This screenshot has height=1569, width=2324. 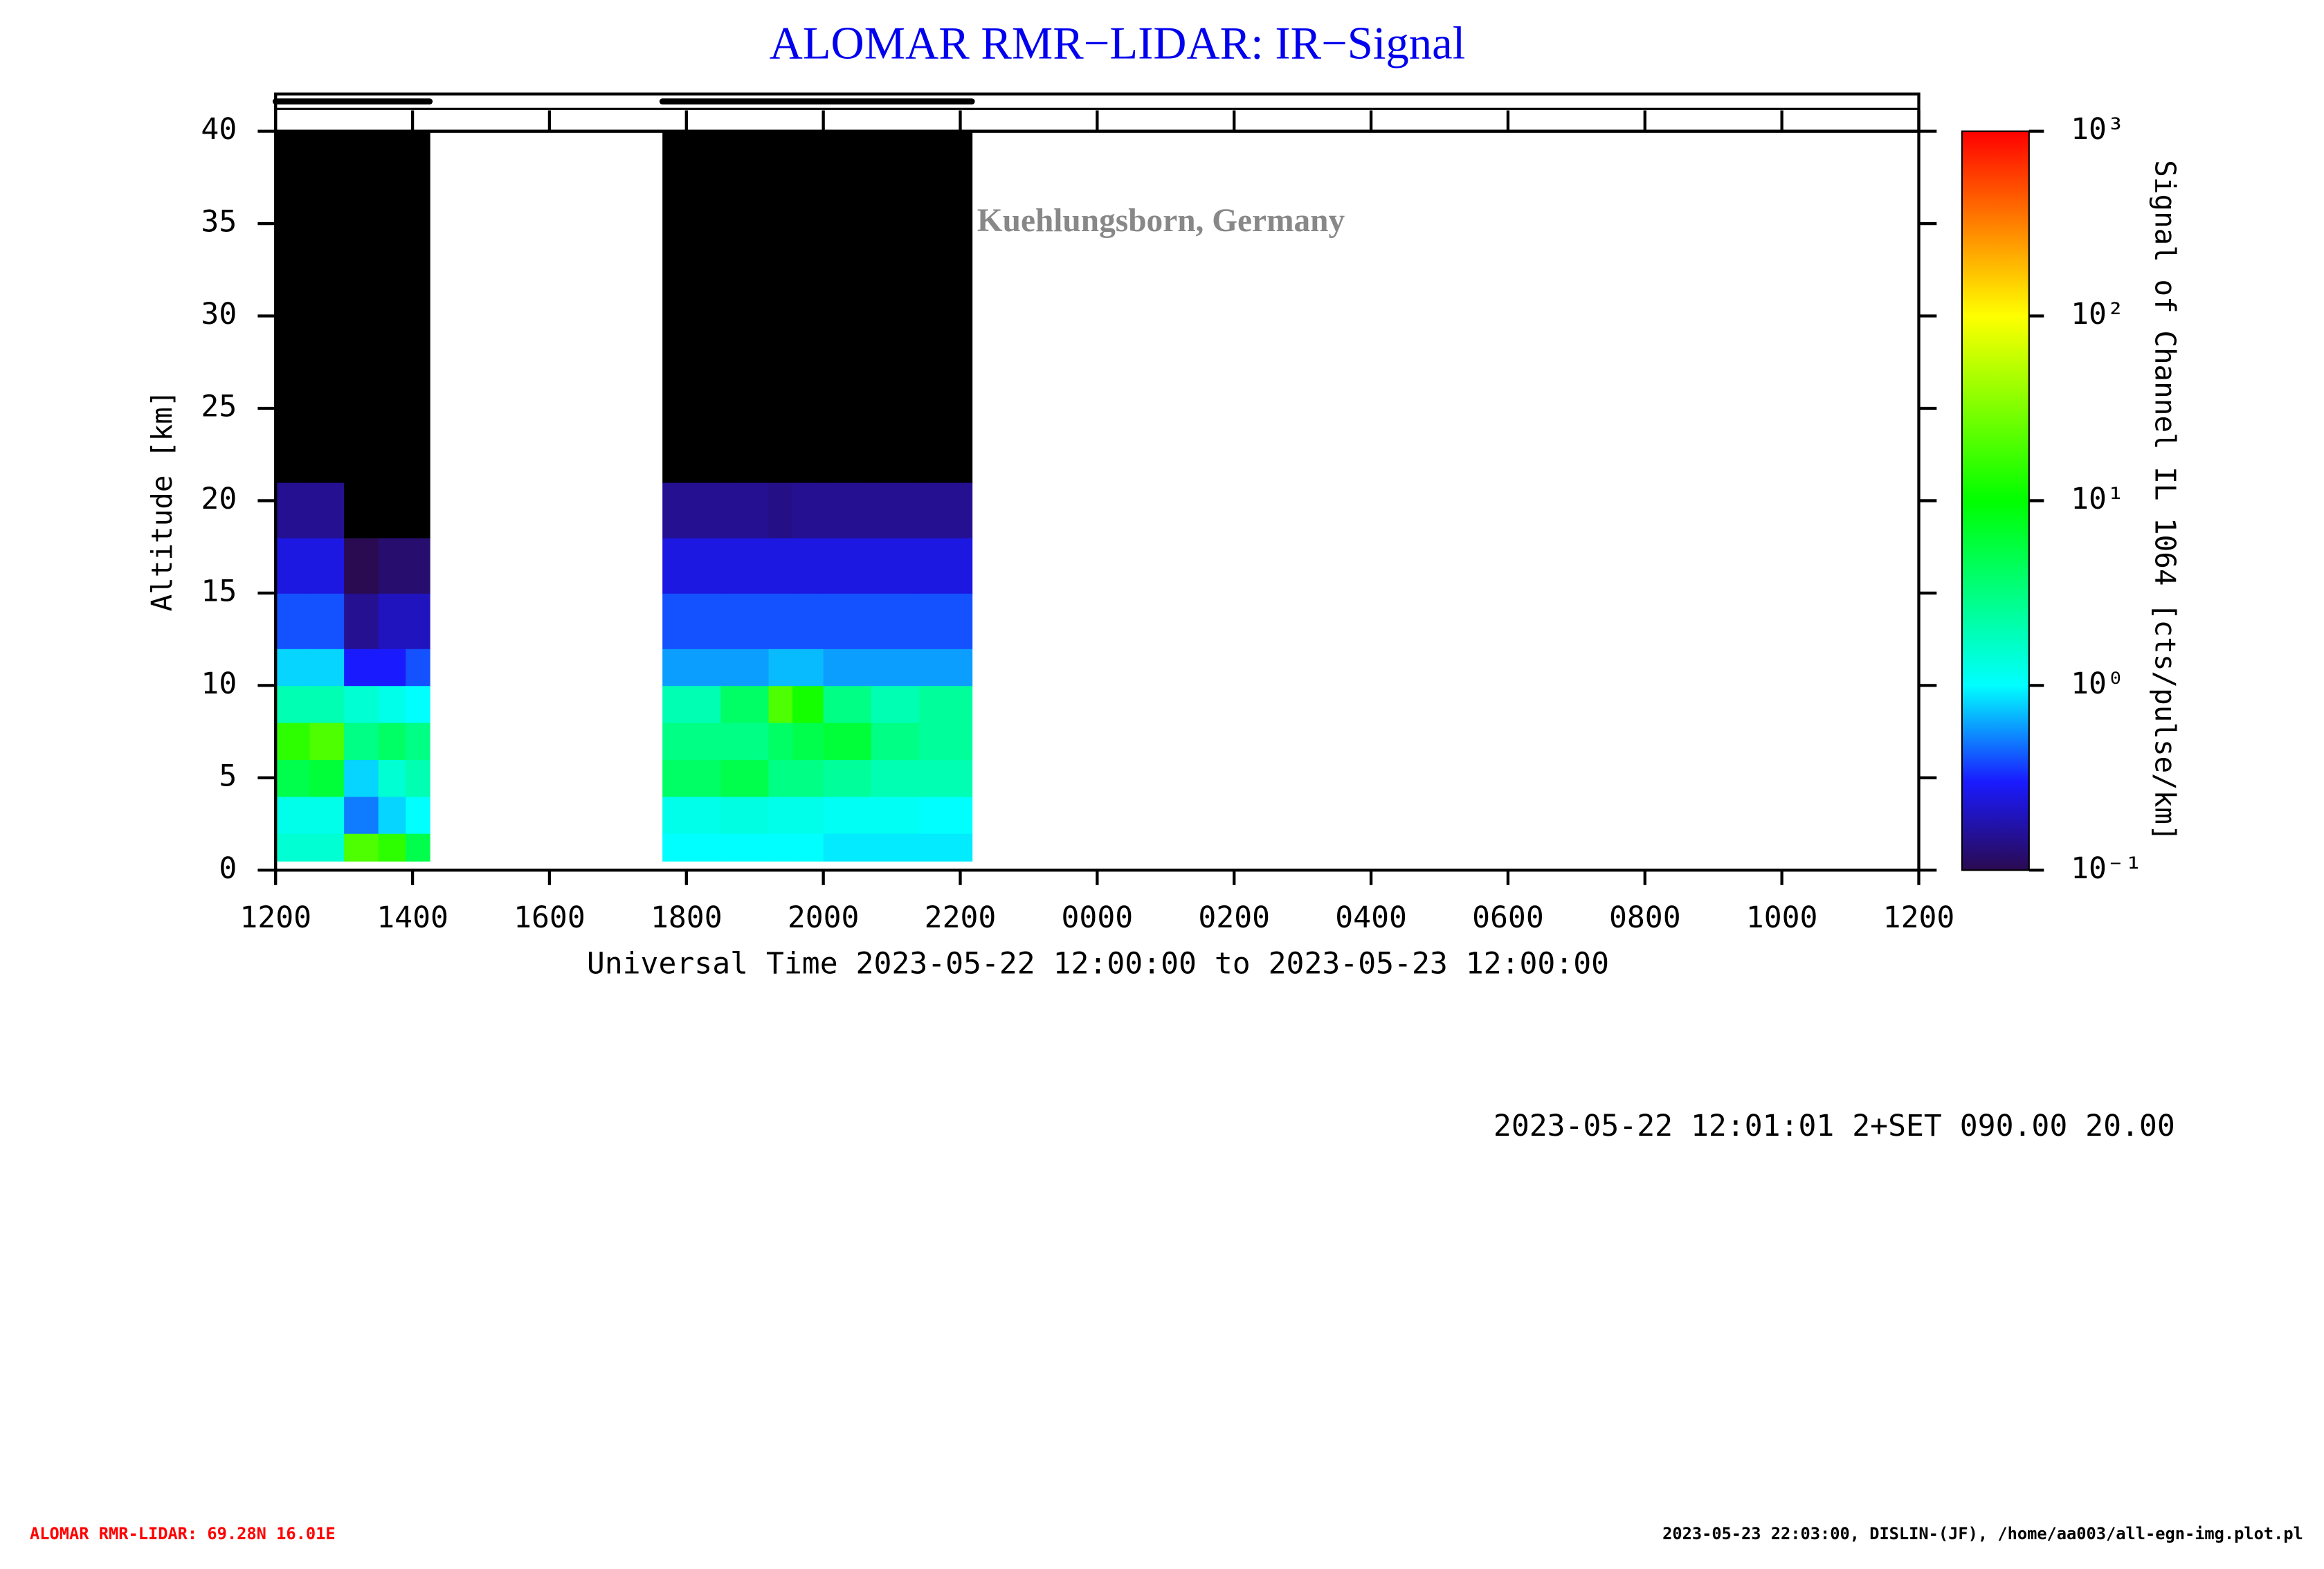 What do you see at coordinates (824, 917) in the screenshot?
I see `x-tick-label: 2000` at bounding box center [824, 917].